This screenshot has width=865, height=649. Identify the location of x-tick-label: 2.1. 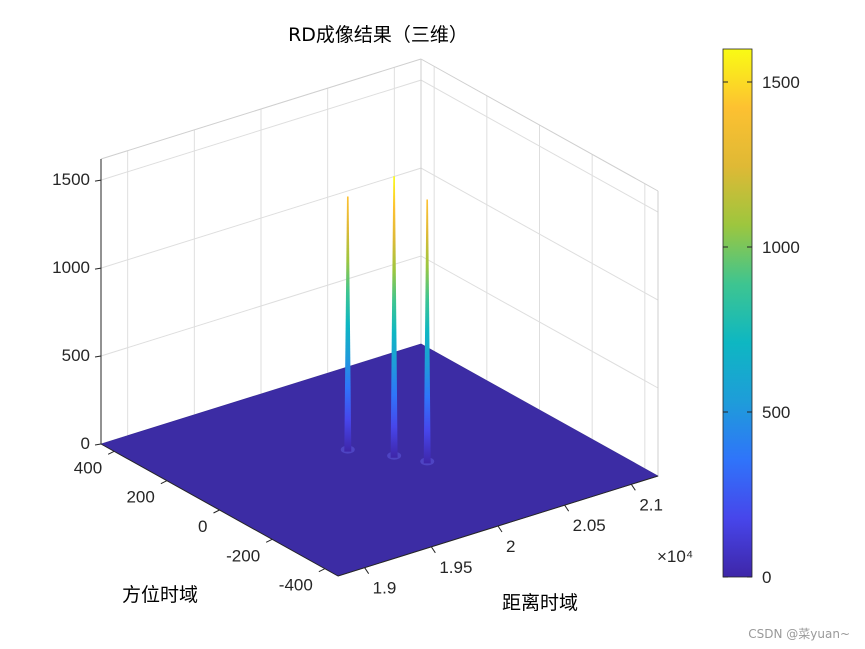
(651, 504).